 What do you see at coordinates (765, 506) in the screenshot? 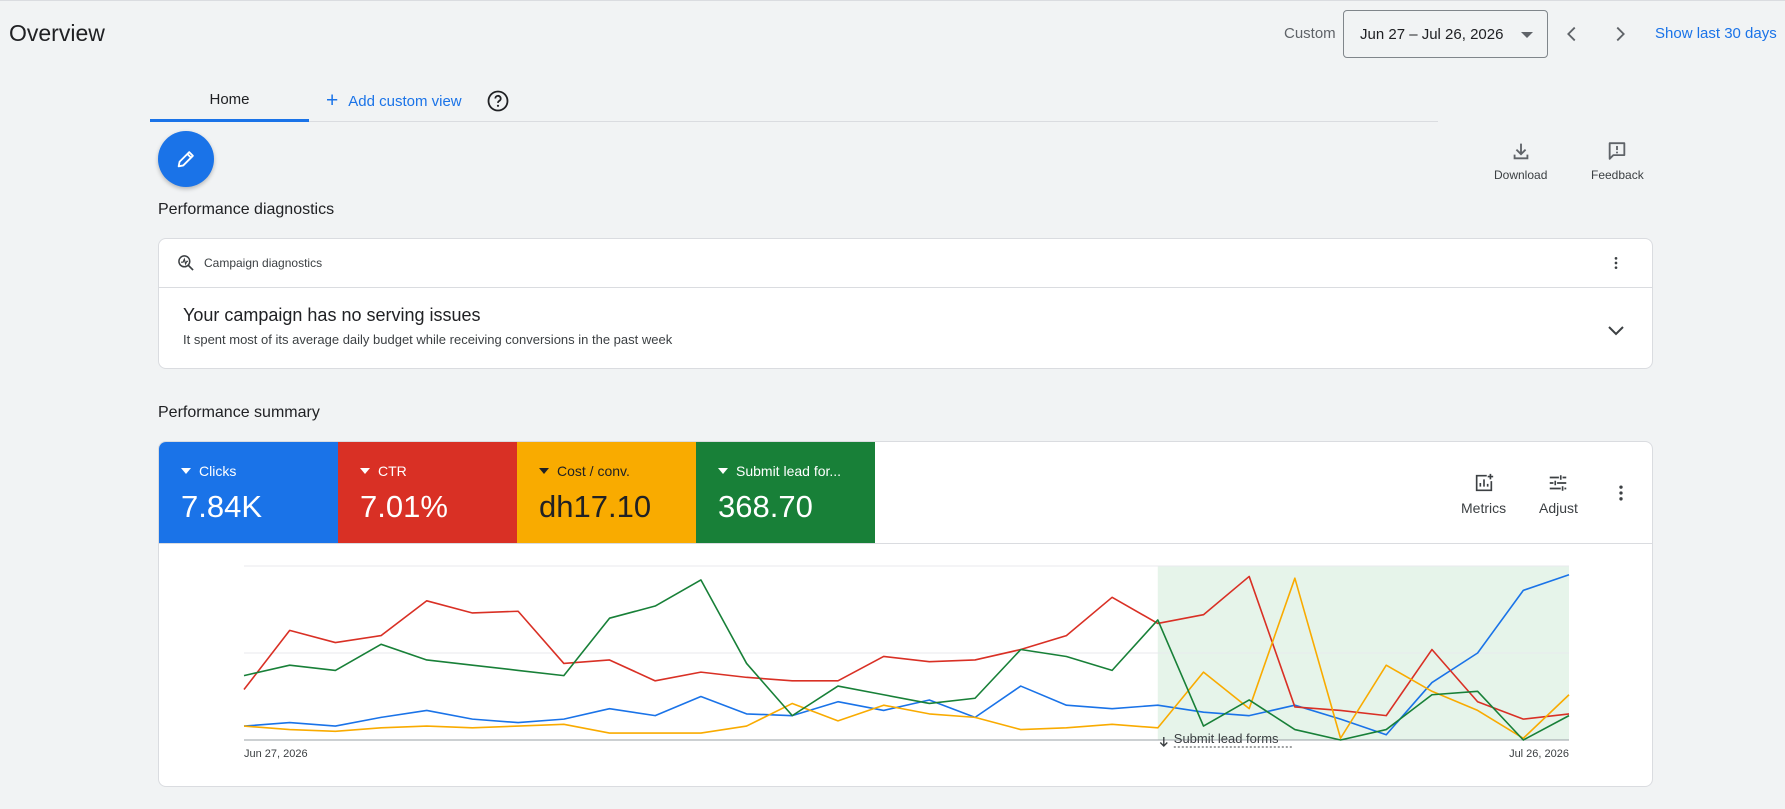
I see `metric-value: 368.70` at bounding box center [765, 506].